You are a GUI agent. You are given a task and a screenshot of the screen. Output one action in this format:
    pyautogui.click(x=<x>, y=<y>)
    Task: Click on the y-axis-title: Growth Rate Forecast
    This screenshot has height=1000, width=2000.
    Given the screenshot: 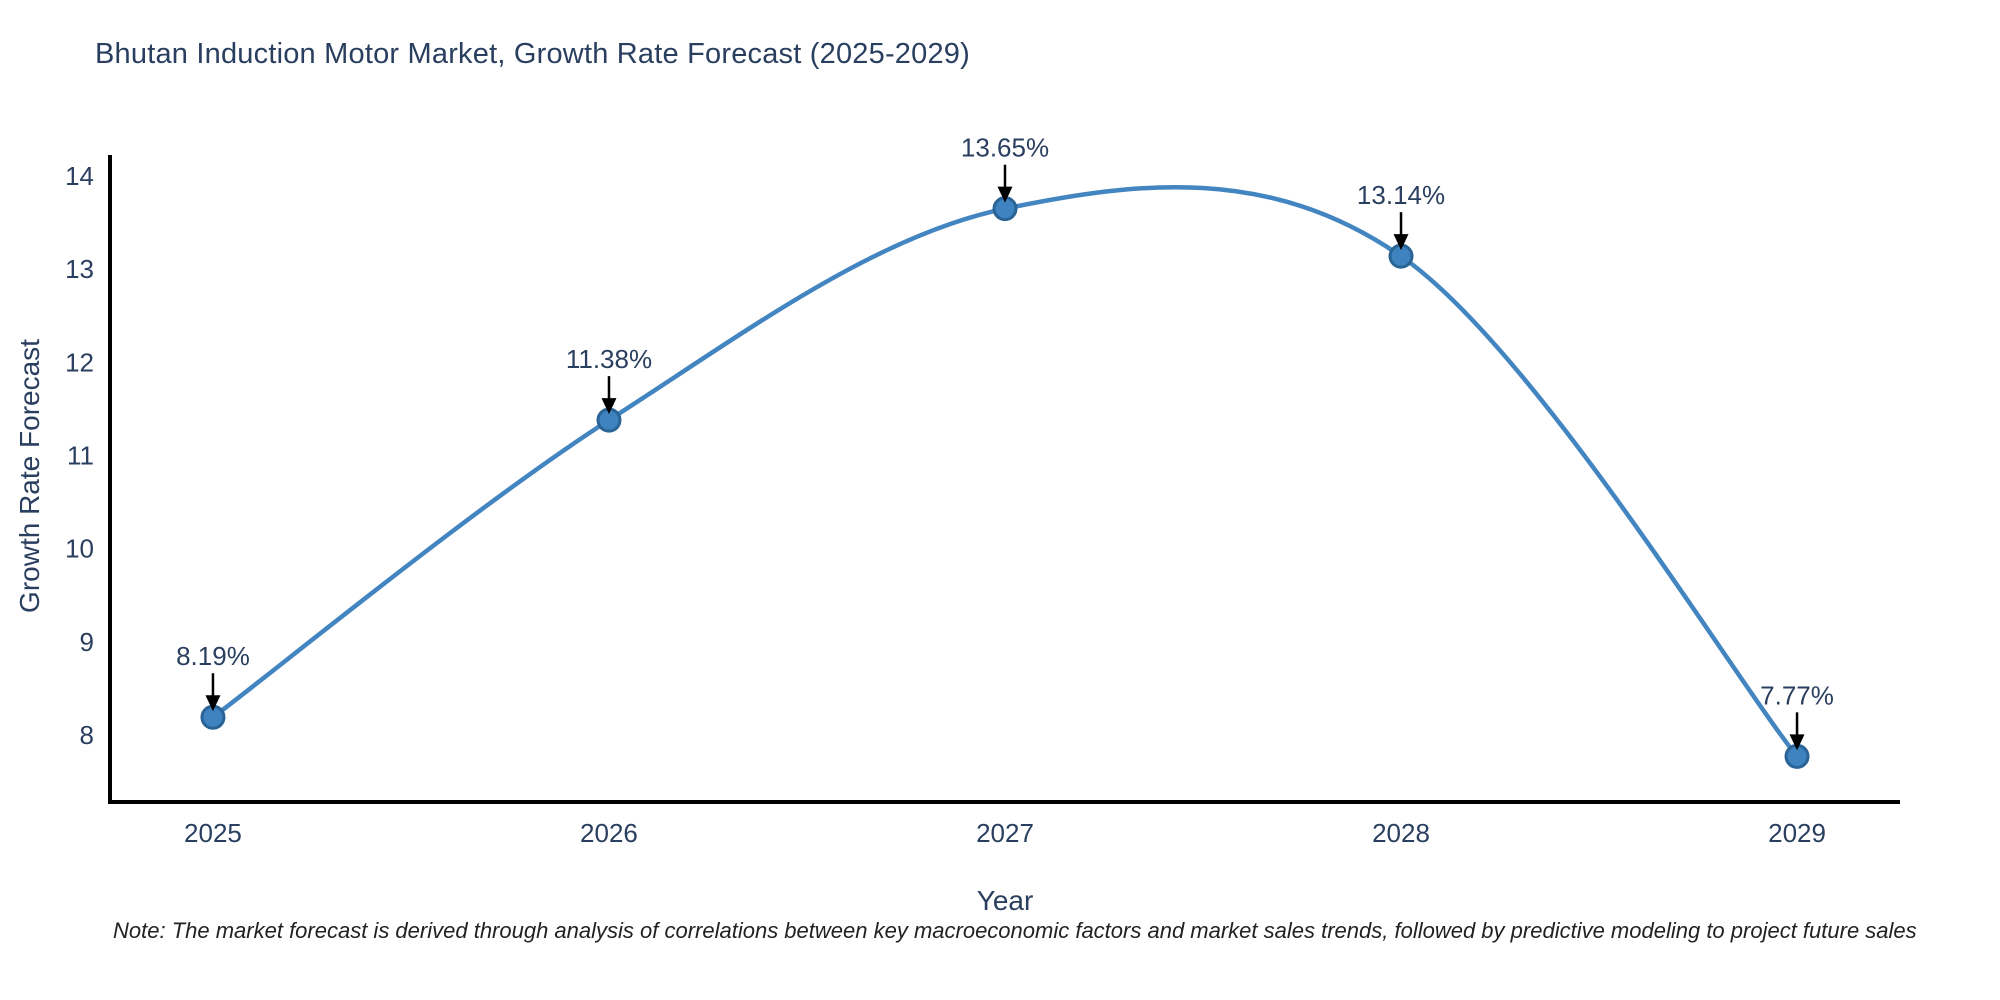 What is the action you would take?
    pyautogui.click(x=29, y=476)
    